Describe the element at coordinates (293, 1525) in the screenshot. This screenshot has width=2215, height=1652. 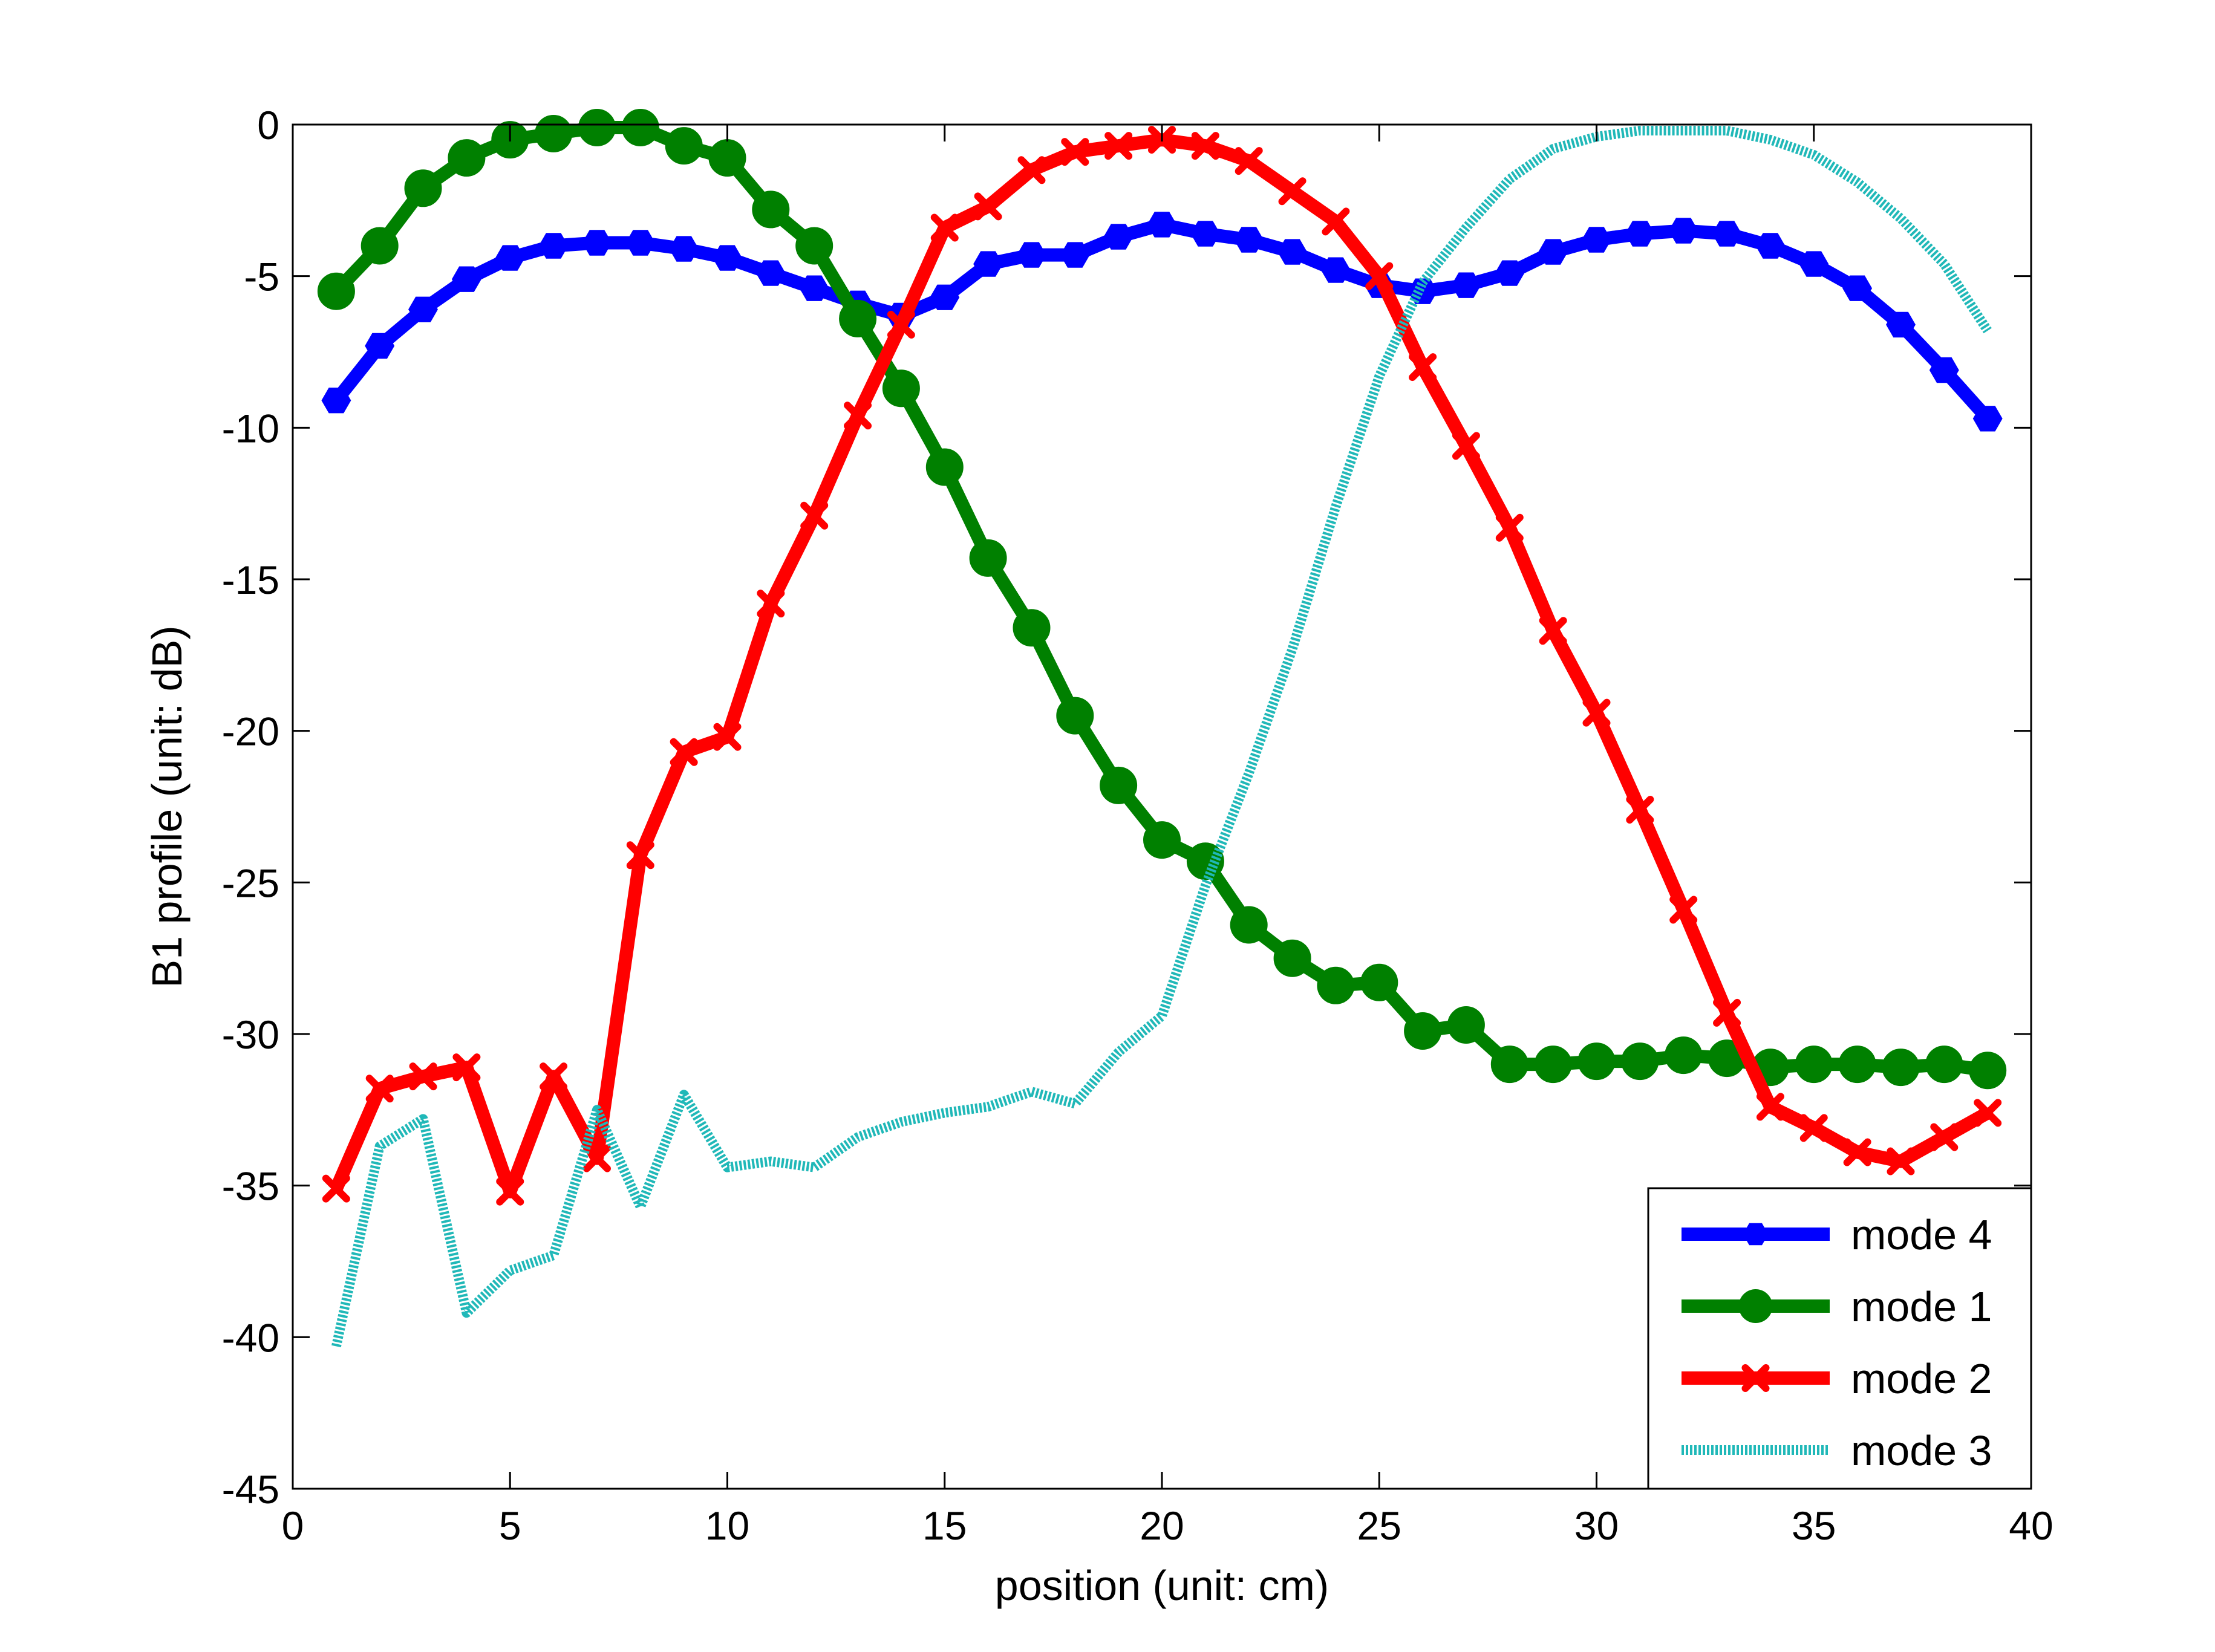
I see `x-tick-label: 0` at that location.